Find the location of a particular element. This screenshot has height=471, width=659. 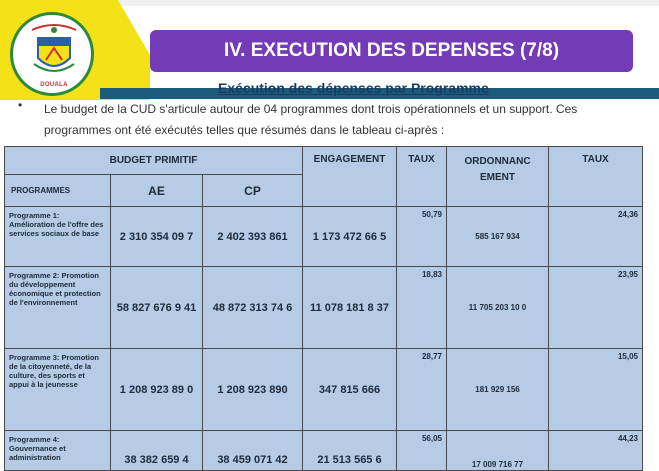

header-cp: CP is located at coordinates (252, 190).